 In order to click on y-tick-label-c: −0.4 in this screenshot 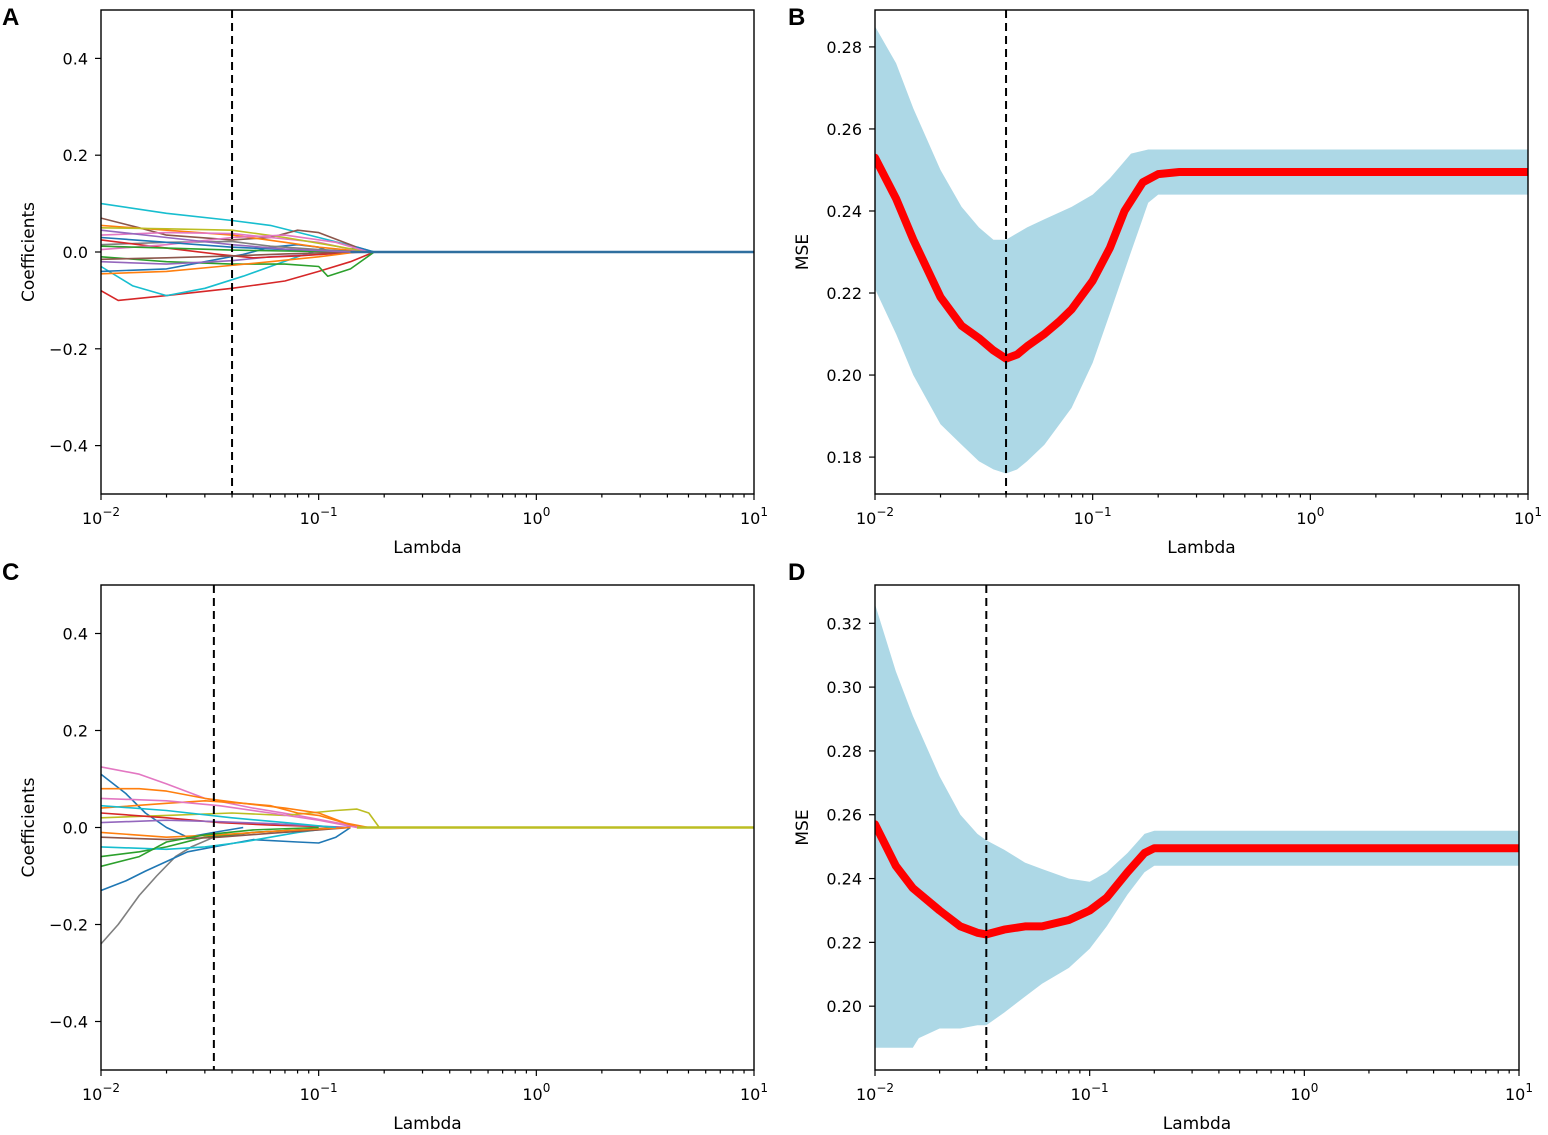, I will do `click(68, 1022)`.